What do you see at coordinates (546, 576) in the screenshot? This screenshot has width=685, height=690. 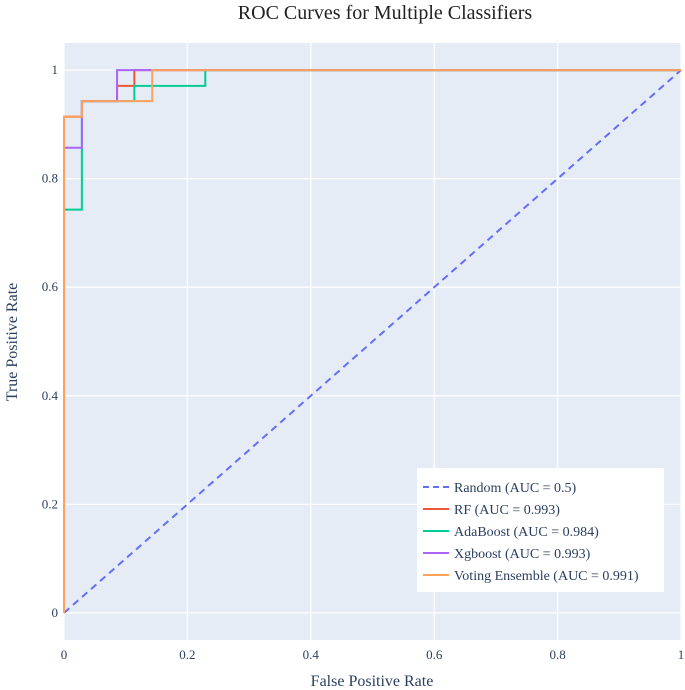 I see `legend-label: Voting Ensemble (AUC = 0.991)` at bounding box center [546, 576].